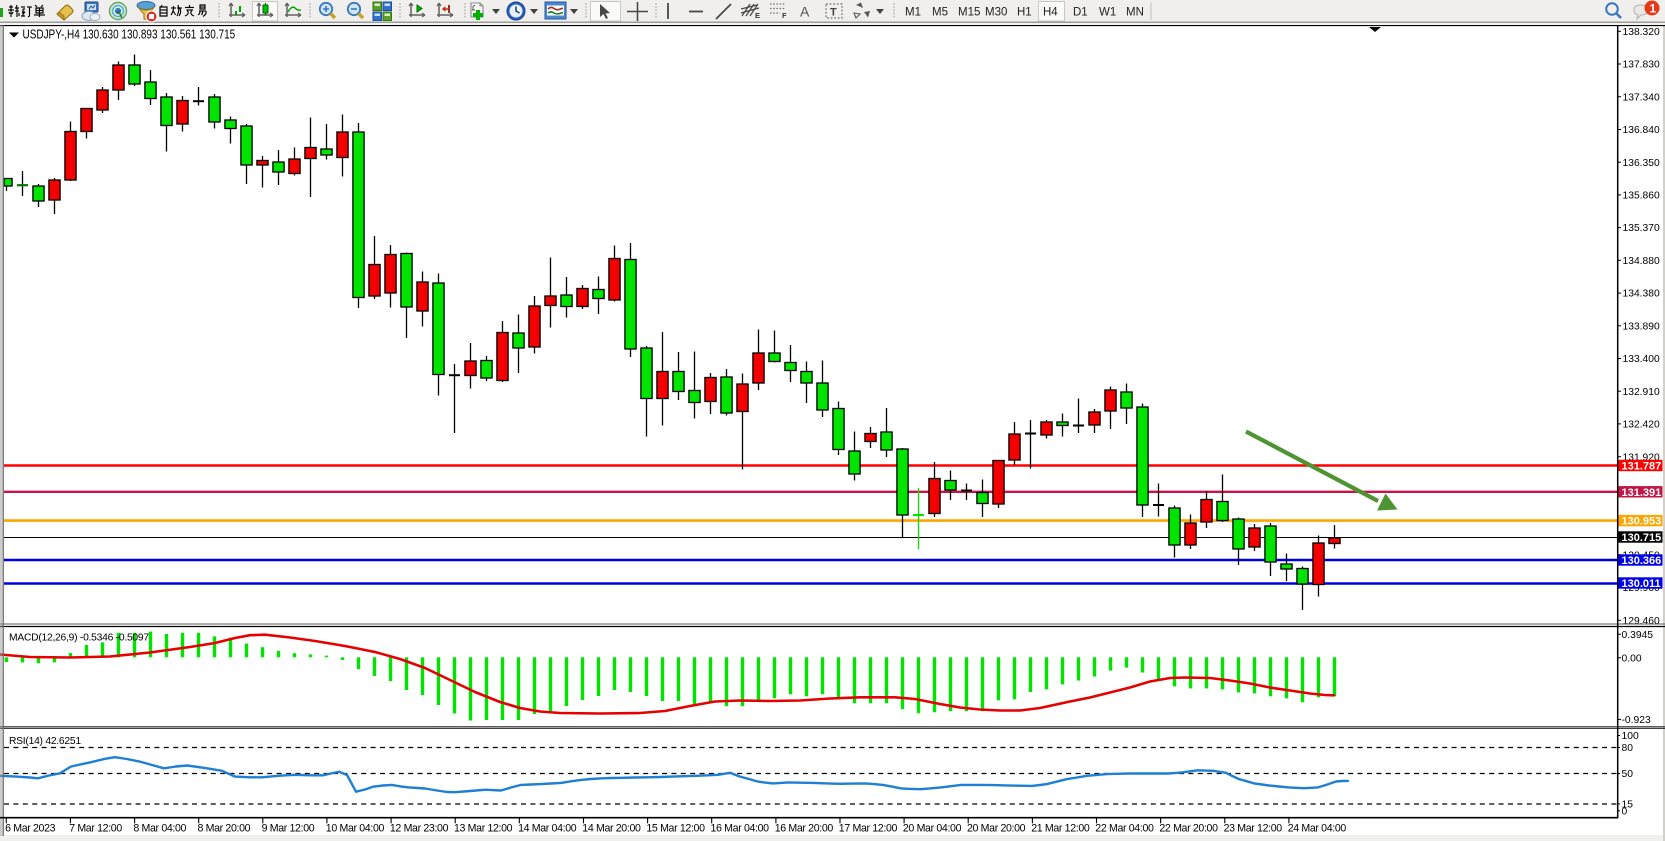 The image size is (1665, 841). I want to click on svg-text: 14 Mar 20:00, so click(611, 829).